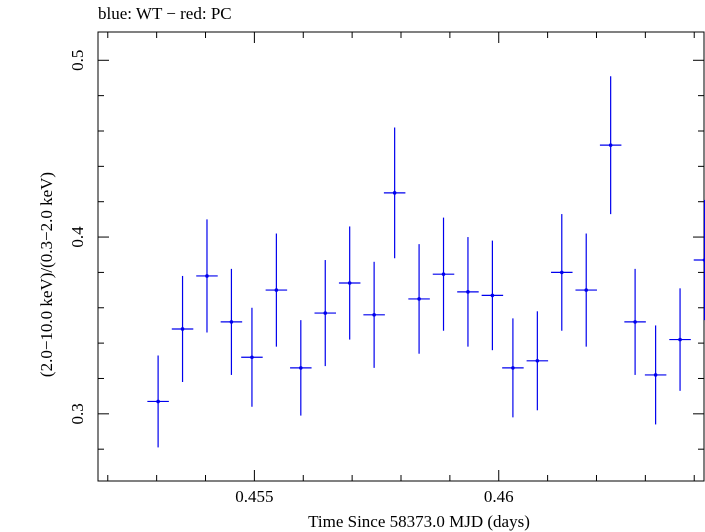  I want to click on x-tick-label: 0.455, so click(254, 496).